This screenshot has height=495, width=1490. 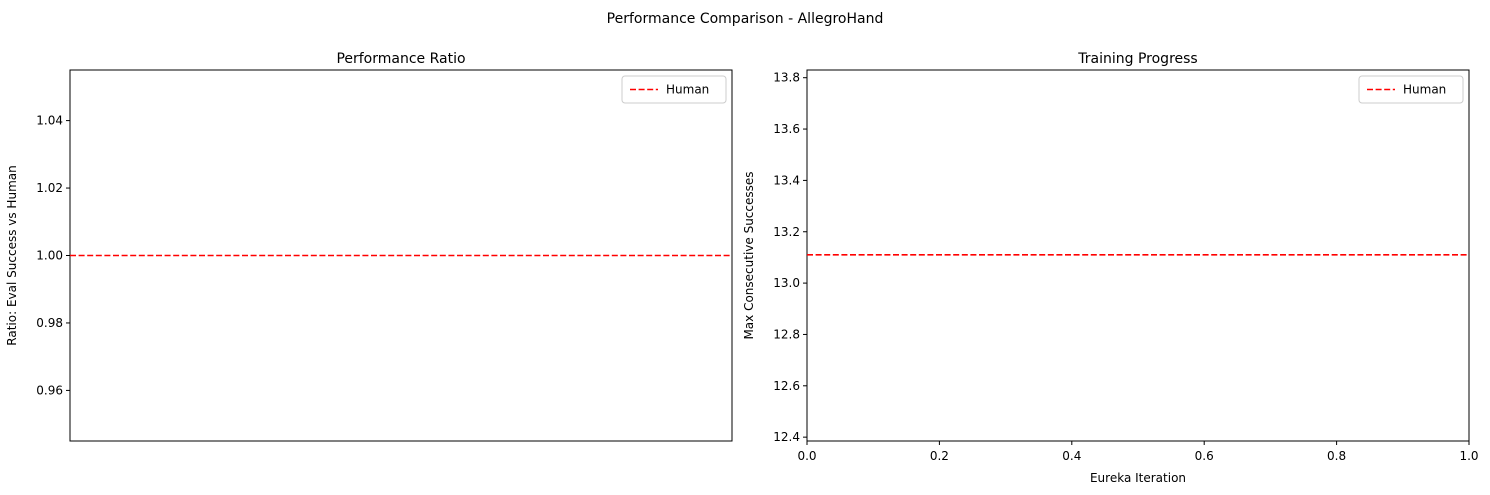 What do you see at coordinates (49, 256) in the screenshot?
I see `y-tick-label: 1.00` at bounding box center [49, 256].